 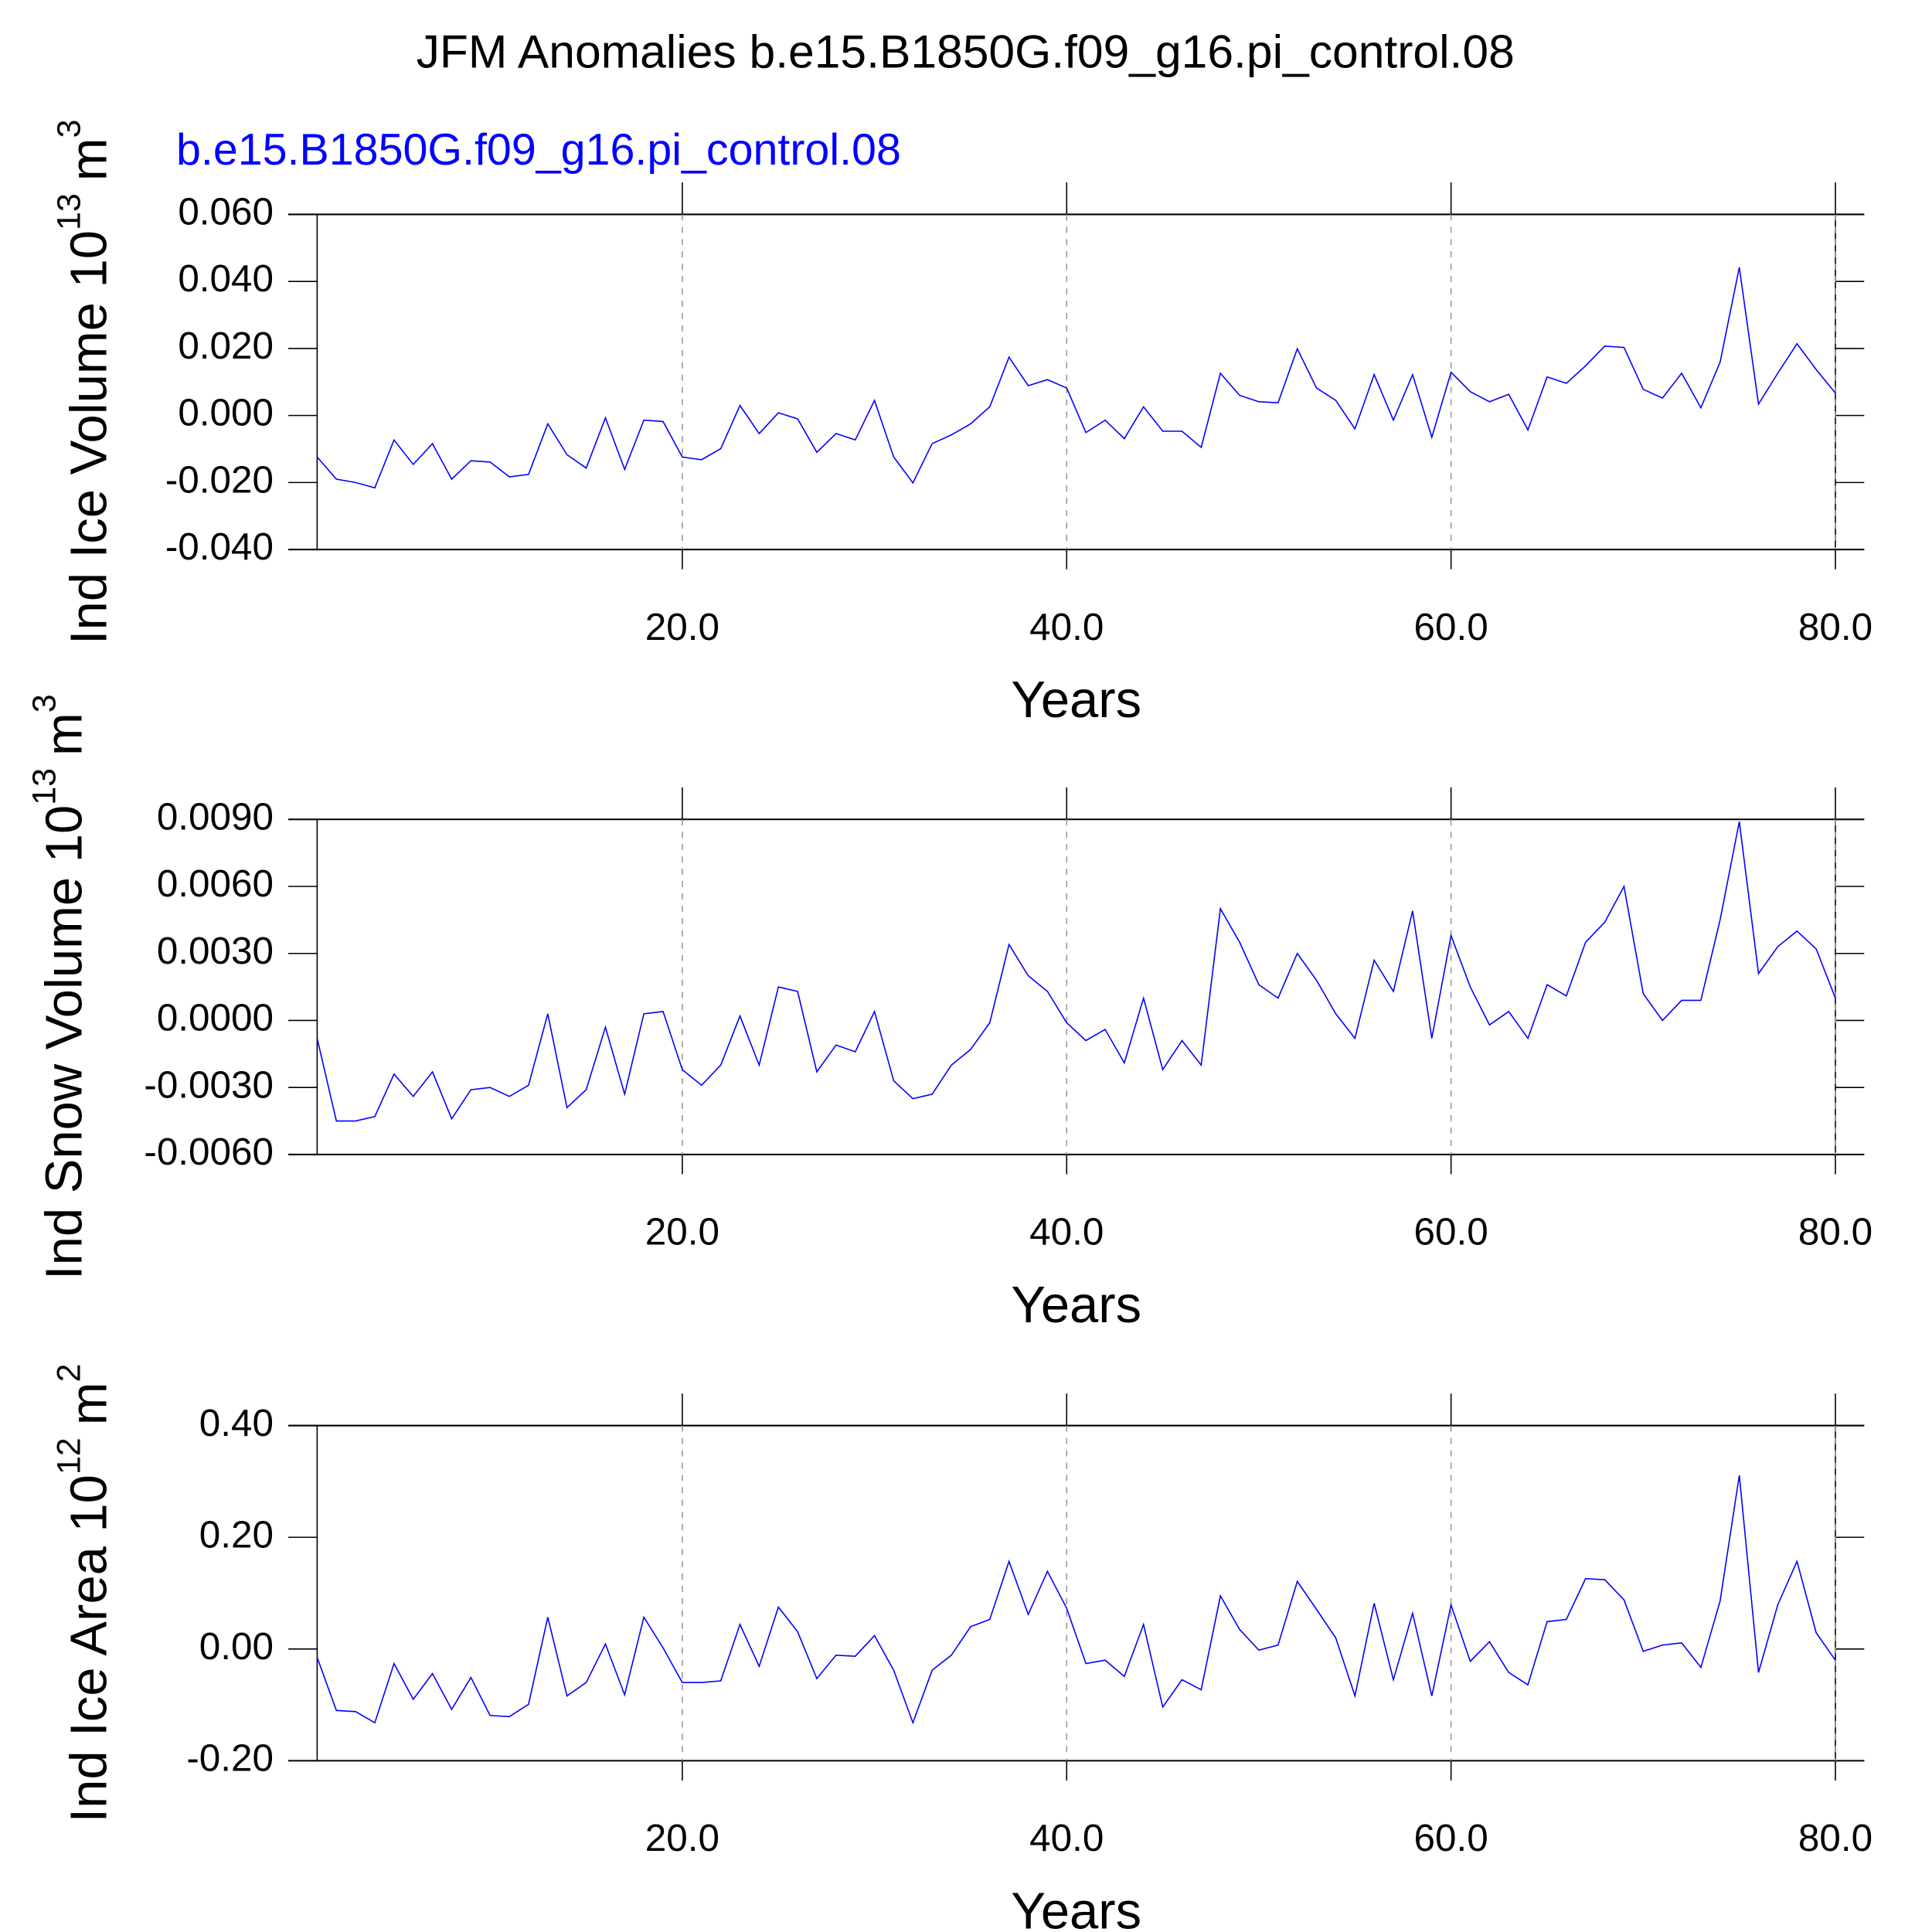 I want to click on y-tick-label: -0.040, so click(x=220, y=547).